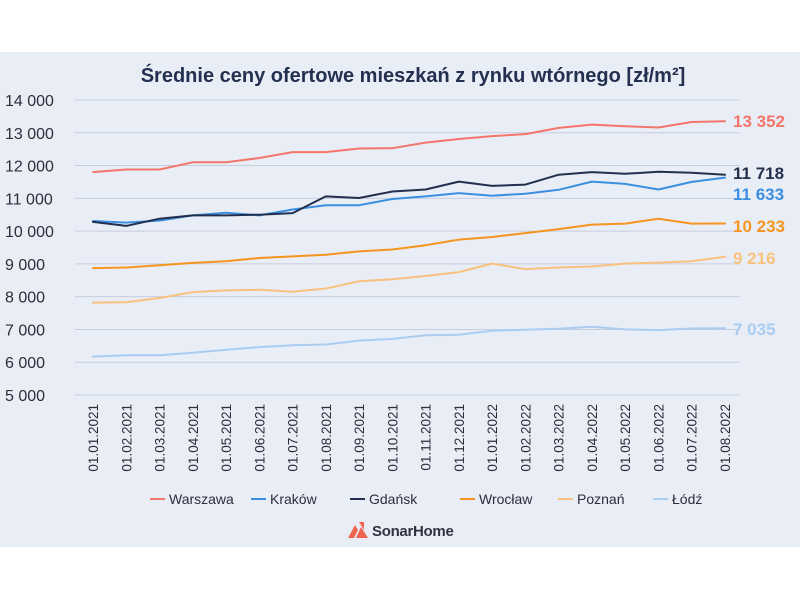 Image resolution: width=800 pixels, height=600 pixels. I want to click on brand-logo: SonarHome, so click(401, 531).